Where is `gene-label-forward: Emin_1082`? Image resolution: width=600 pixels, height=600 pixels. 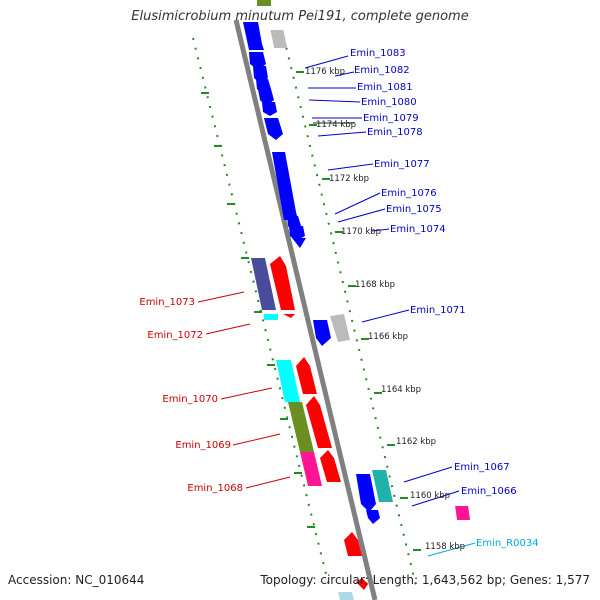 gene-label-forward: Emin_1082 is located at coordinates (382, 70).